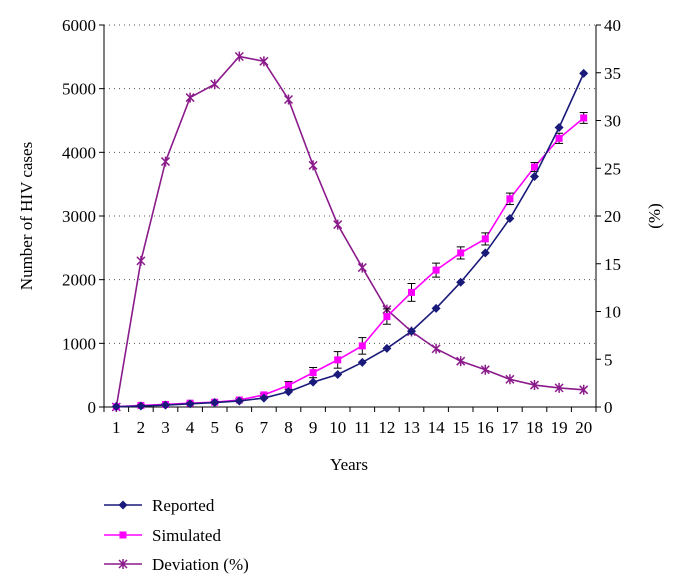 The width and height of the screenshot is (680, 586). What do you see at coordinates (349, 464) in the screenshot?
I see `x-axis-label: Years` at bounding box center [349, 464].